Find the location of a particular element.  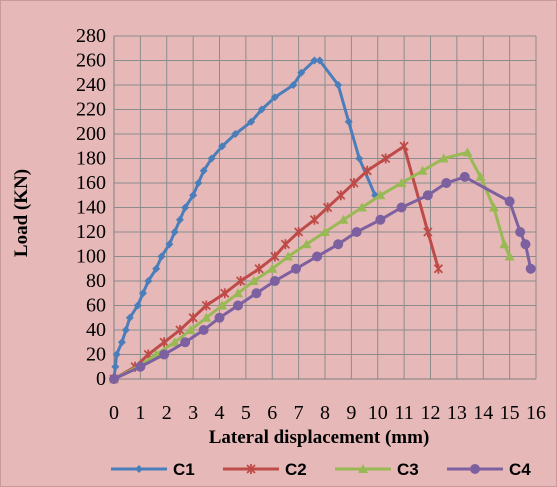

legend-marker-c3 is located at coordinates (363, 468).